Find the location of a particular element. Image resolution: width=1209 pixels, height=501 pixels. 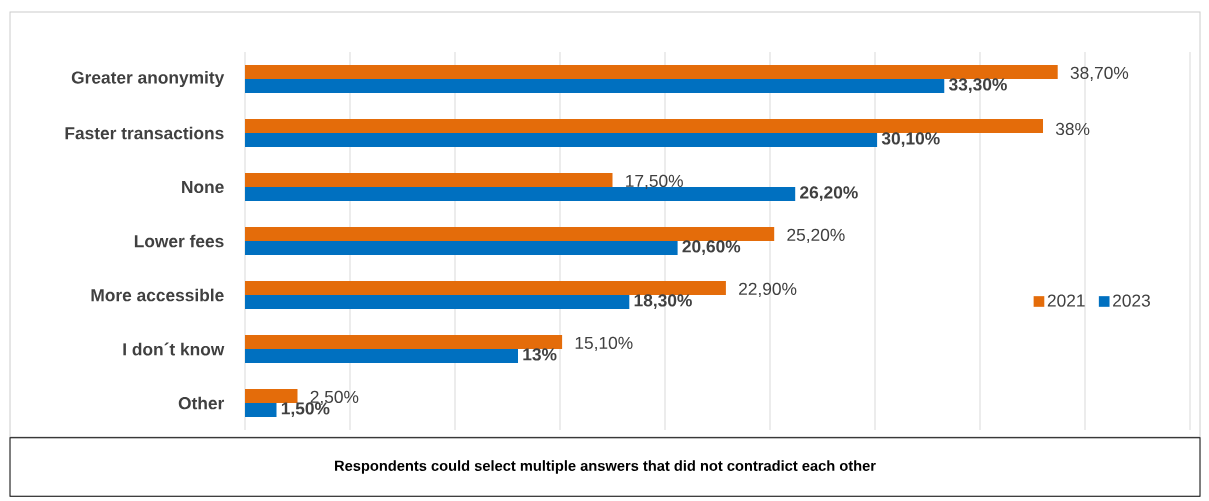

data-label: 33,30% is located at coordinates (977, 86).